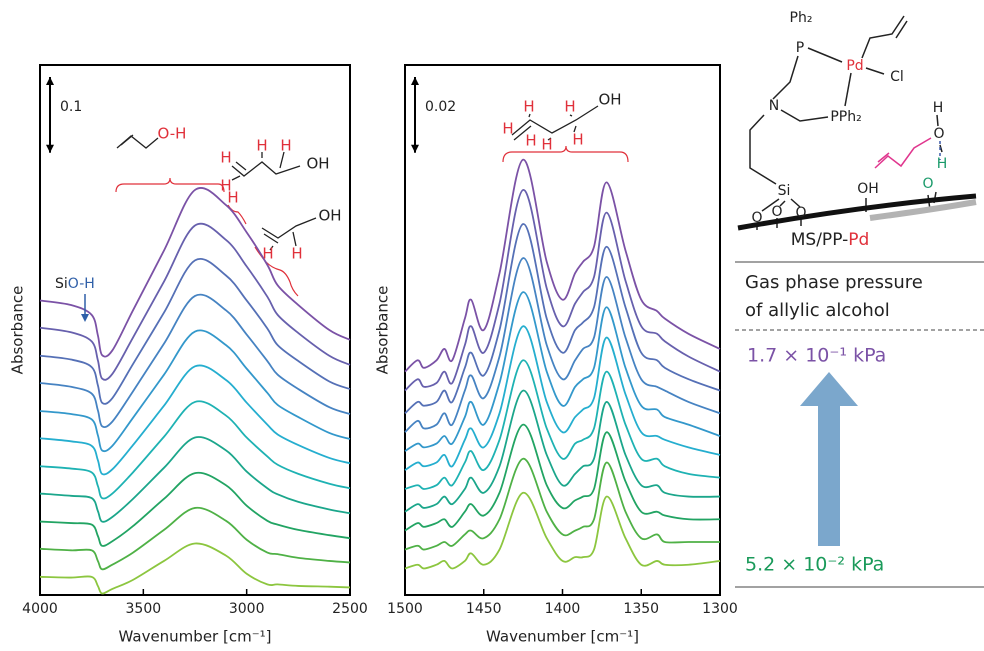 The height and width of the screenshot is (651, 984). I want to click on x-tick-label: 1350, so click(641, 609).